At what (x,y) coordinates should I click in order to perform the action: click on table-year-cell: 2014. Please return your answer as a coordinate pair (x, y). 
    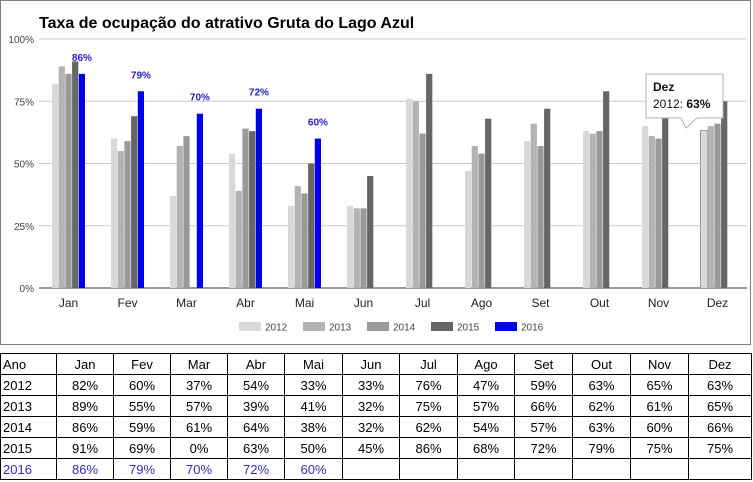
    Looking at the image, I should click on (28, 427).